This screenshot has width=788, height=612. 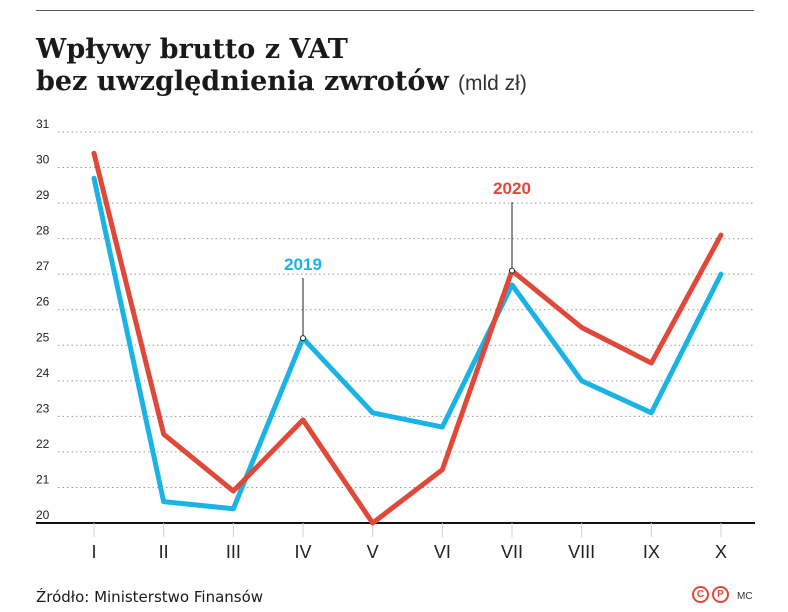 I want to click on title-unit: (mld zł), so click(x=492, y=83).